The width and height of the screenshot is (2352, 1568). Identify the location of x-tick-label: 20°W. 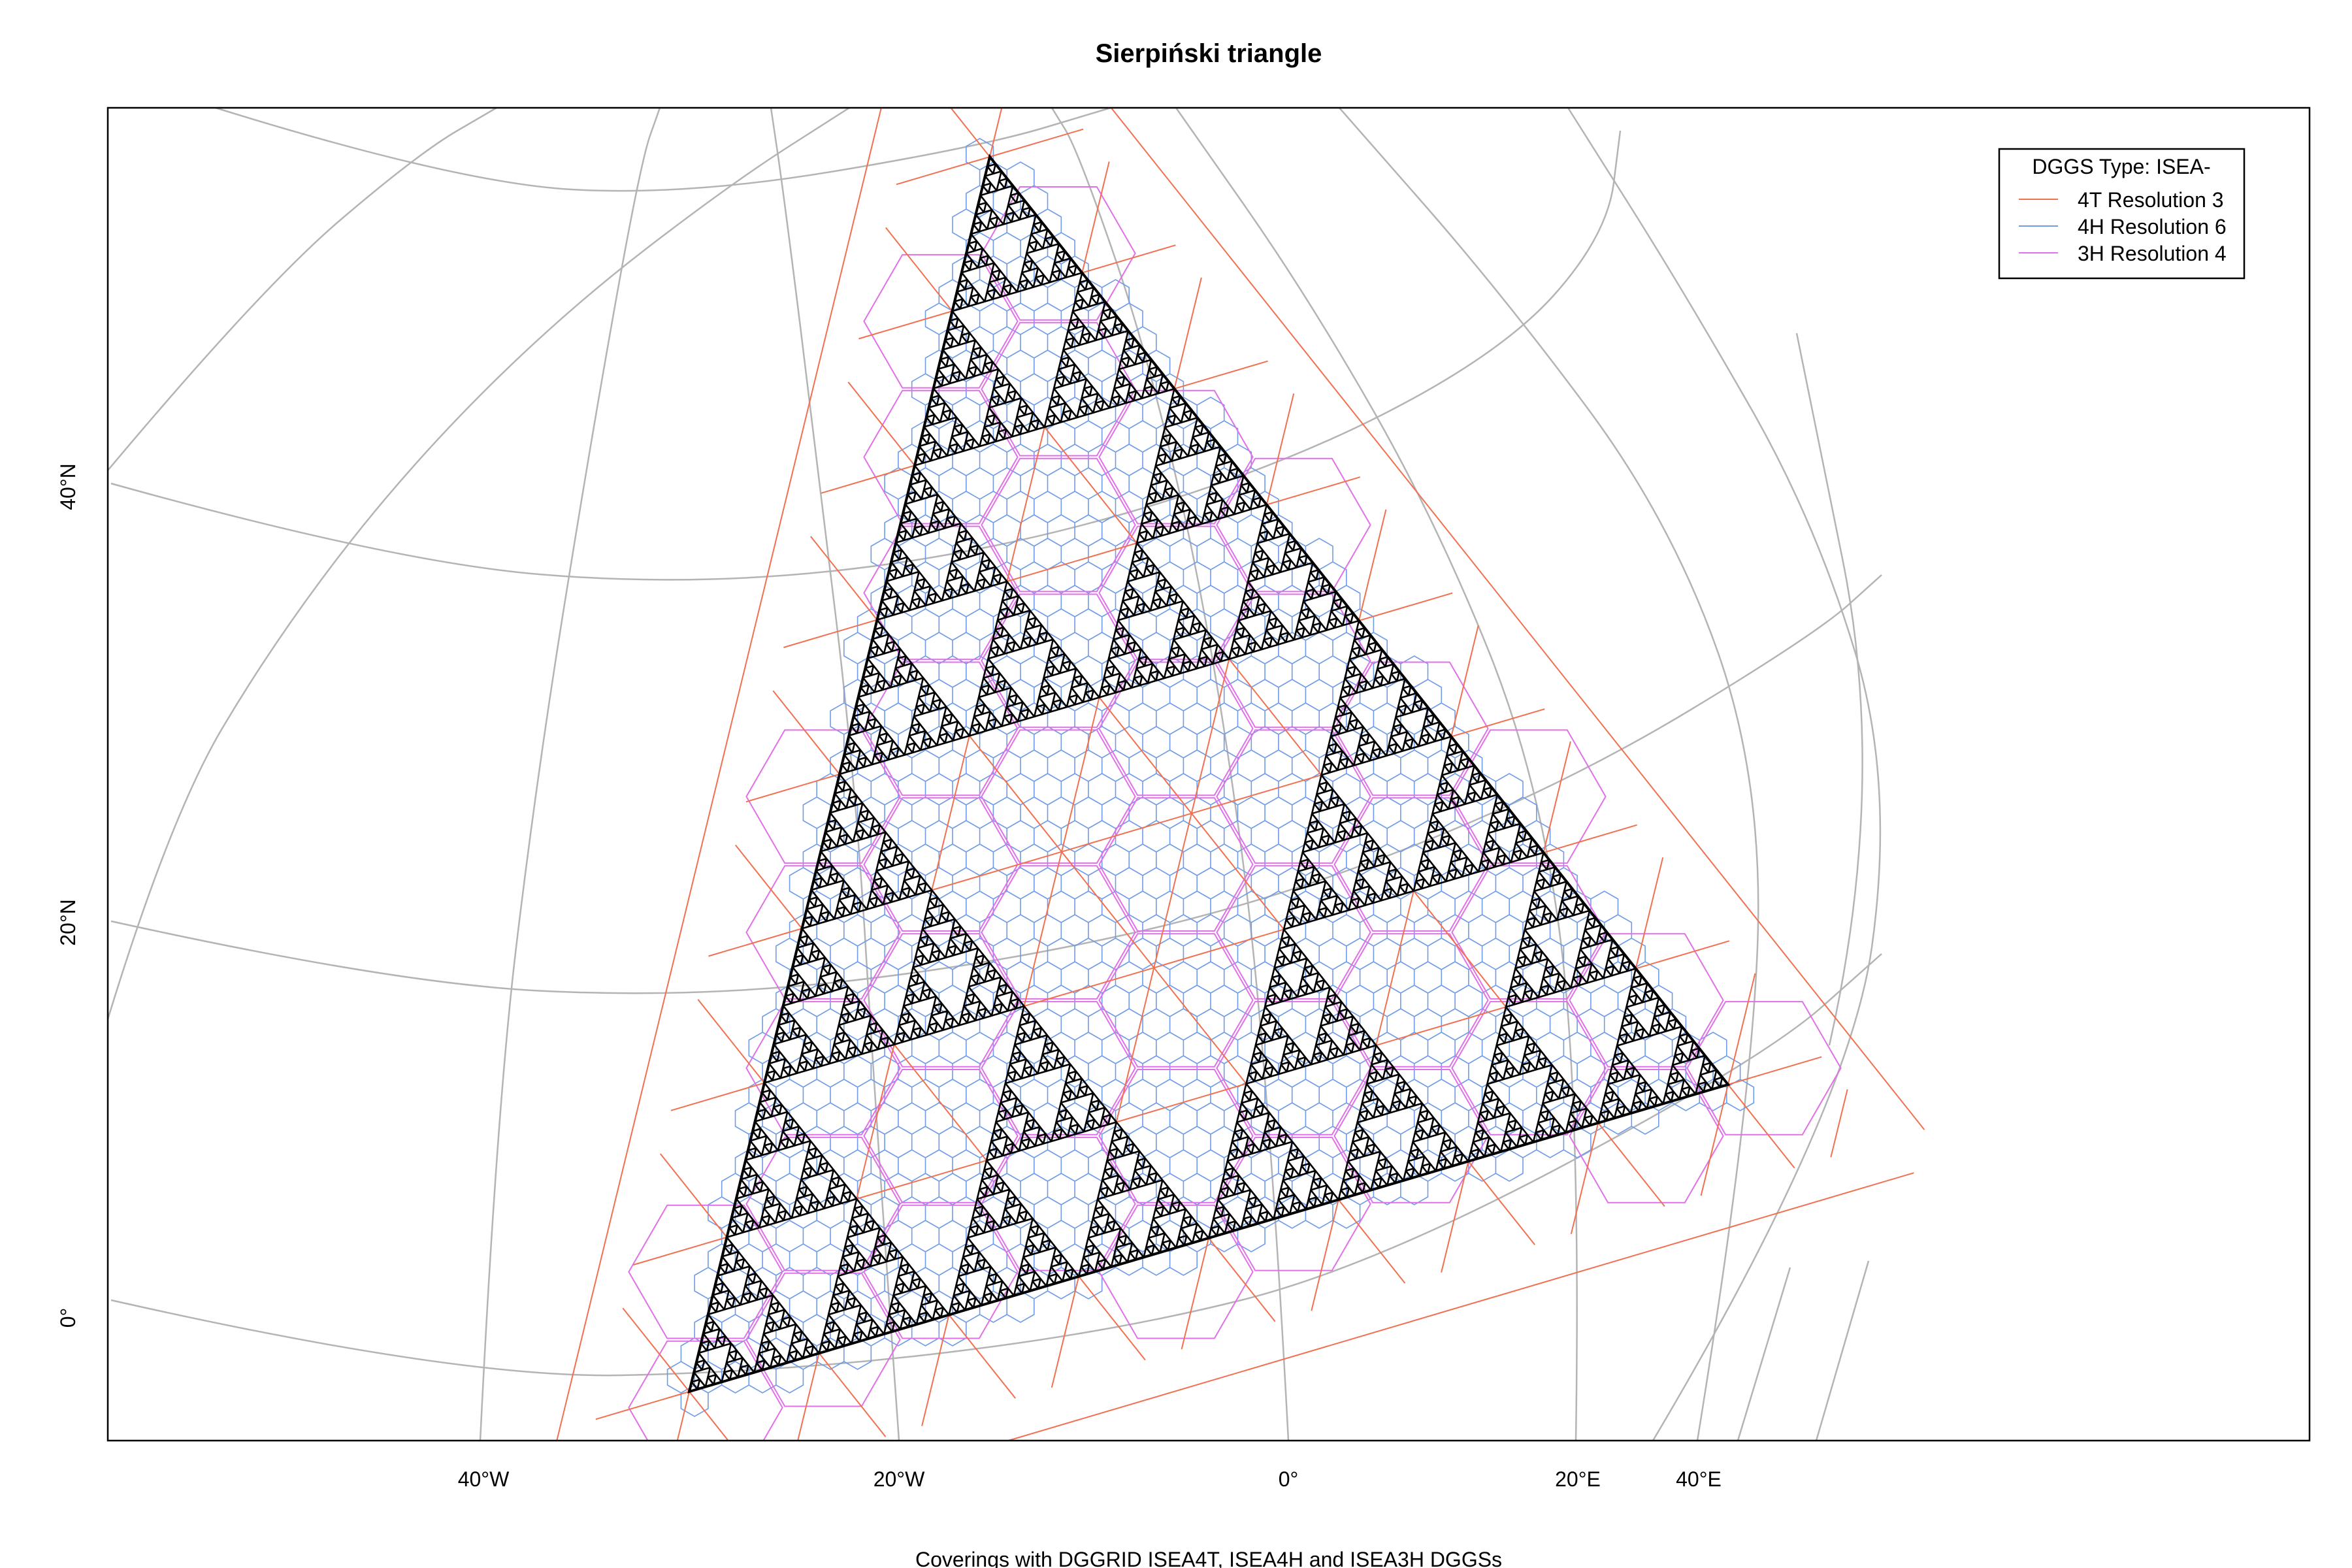
(899, 1479).